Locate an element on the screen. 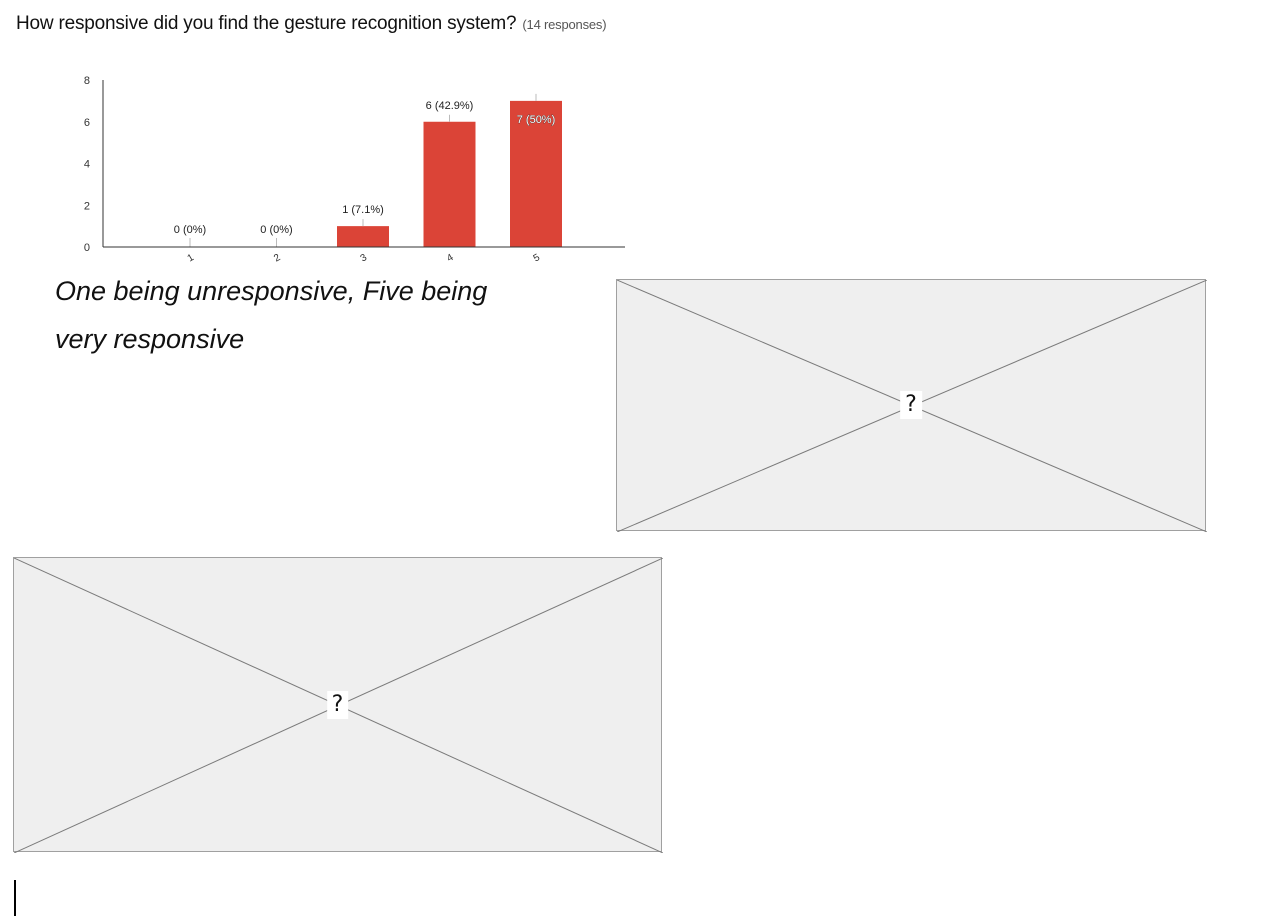 The height and width of the screenshot is (916, 1262). y-tick-label: 6 is located at coordinates (87, 123).